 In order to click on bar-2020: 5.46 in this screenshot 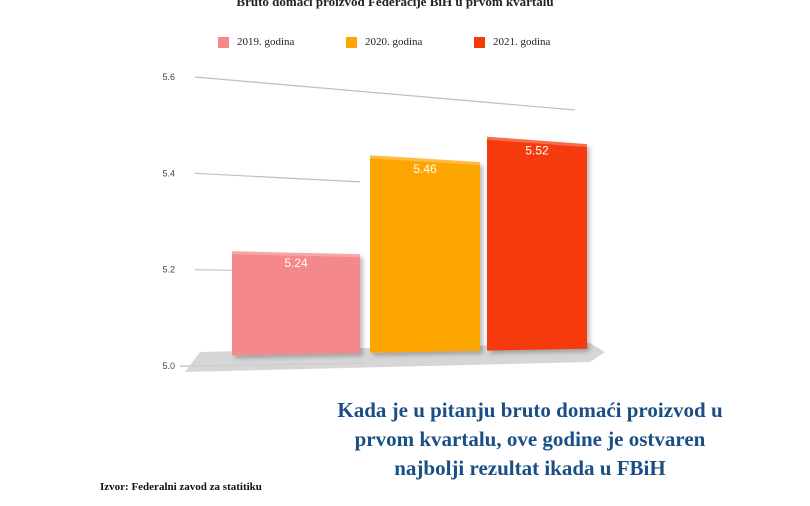, I will do `click(425, 254)`.